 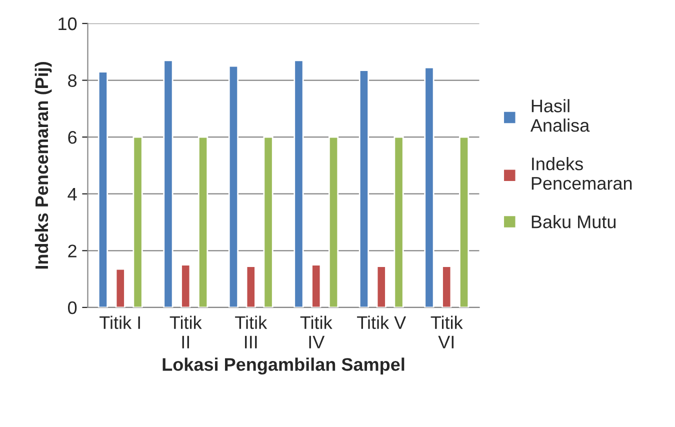 What do you see at coordinates (72, 307) in the screenshot?
I see `y-tick-label: 0` at bounding box center [72, 307].